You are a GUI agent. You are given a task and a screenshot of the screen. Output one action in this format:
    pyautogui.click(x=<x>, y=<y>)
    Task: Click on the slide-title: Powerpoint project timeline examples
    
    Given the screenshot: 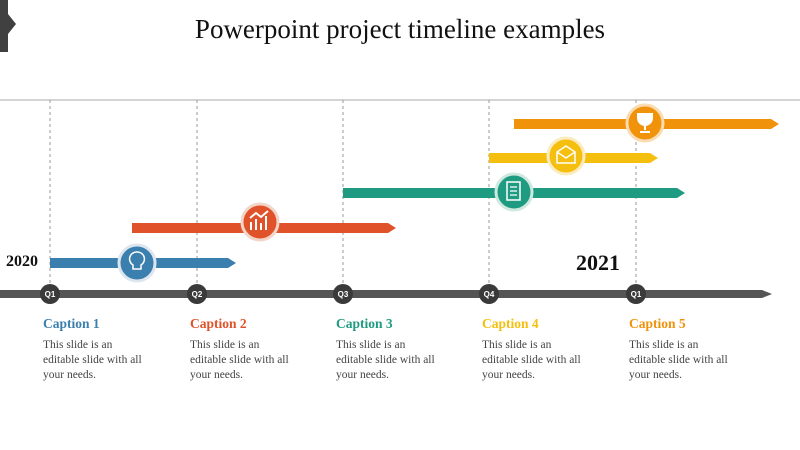 What is the action you would take?
    pyautogui.click(x=400, y=29)
    